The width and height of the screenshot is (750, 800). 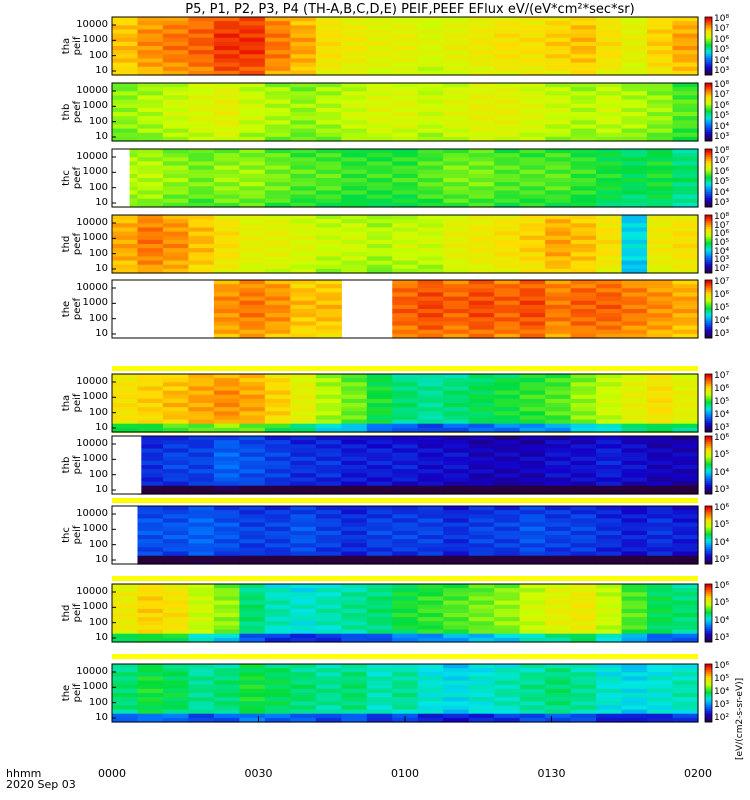 I want to click on y-tick-label: 10, so click(x=101, y=489).